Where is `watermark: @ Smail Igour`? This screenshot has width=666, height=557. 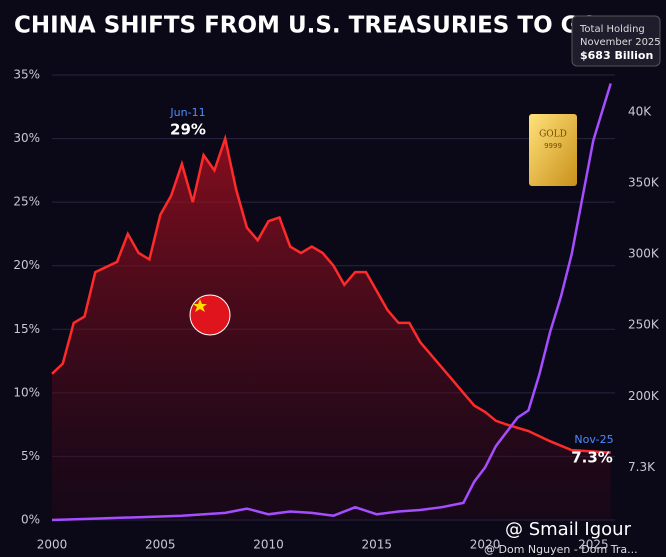
watermark: @ Smail Igour is located at coordinates (568, 529).